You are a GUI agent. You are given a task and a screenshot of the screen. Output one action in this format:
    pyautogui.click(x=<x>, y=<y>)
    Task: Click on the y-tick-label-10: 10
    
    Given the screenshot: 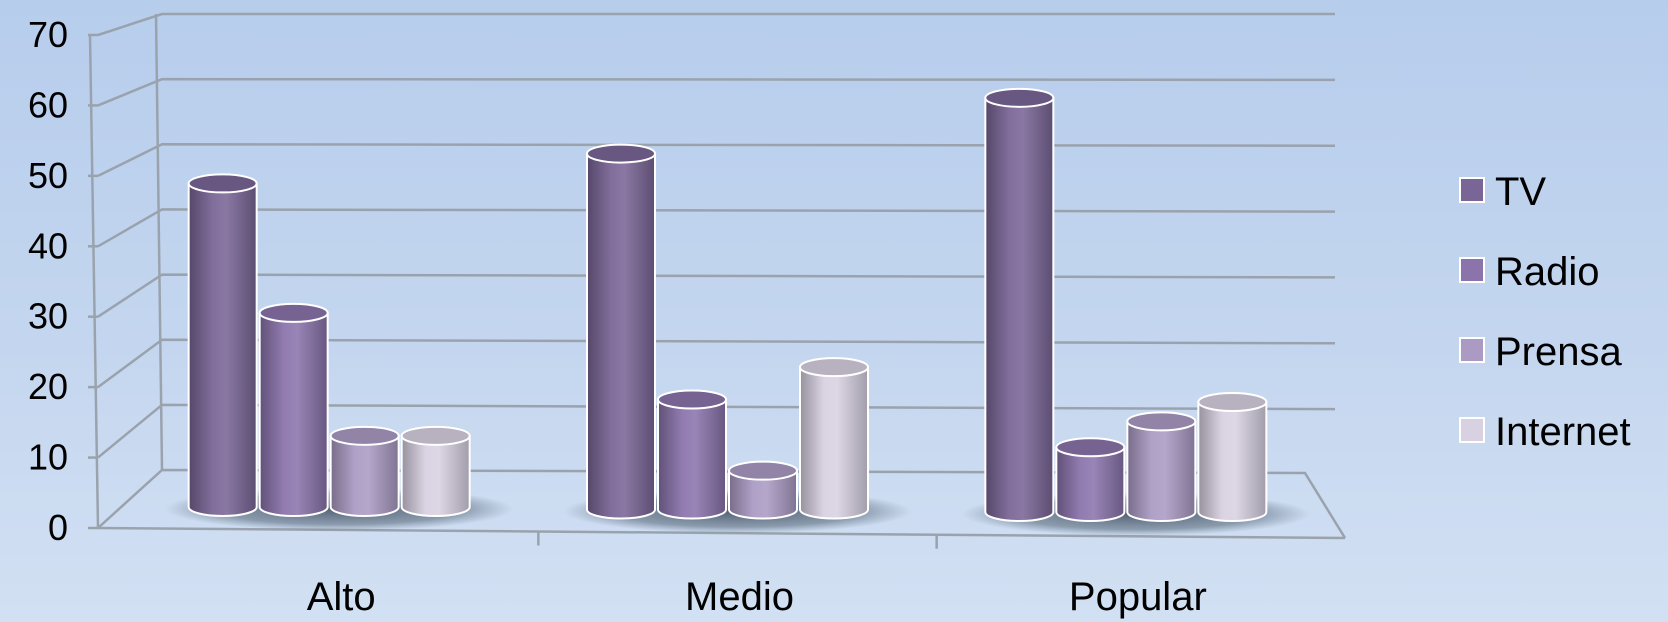 What is the action you would take?
    pyautogui.click(x=48, y=457)
    